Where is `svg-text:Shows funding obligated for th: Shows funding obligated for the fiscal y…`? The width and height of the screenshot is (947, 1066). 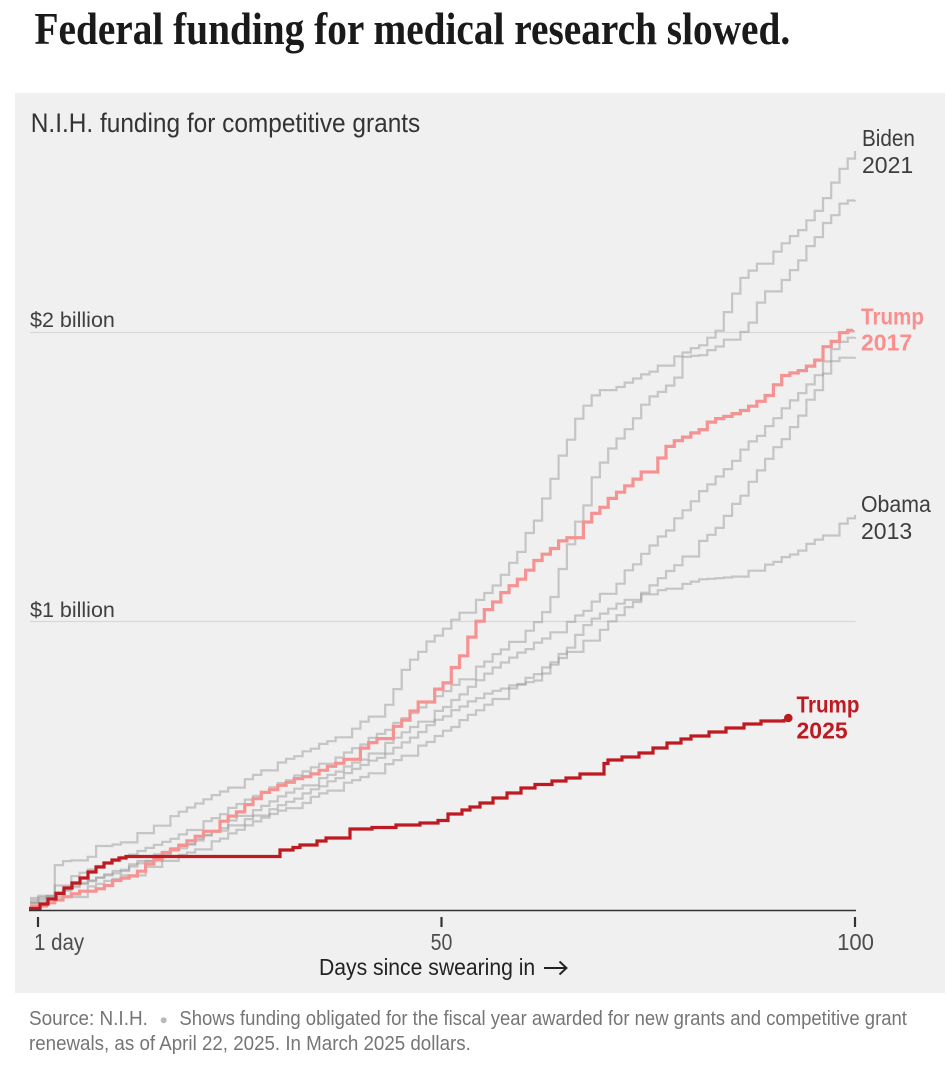 svg-text:Shows funding obligated for th: Shows funding obligated for the fiscal y… is located at coordinates (543, 1019).